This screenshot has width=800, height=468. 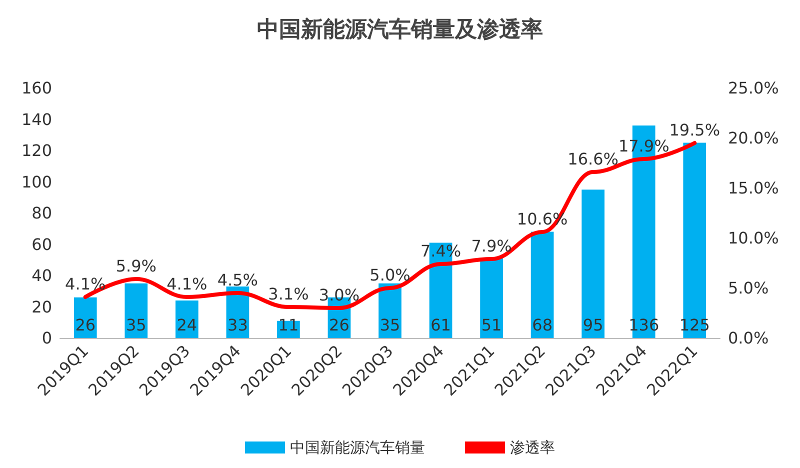 I want to click on y-tick-label: 20, so click(x=42, y=306).